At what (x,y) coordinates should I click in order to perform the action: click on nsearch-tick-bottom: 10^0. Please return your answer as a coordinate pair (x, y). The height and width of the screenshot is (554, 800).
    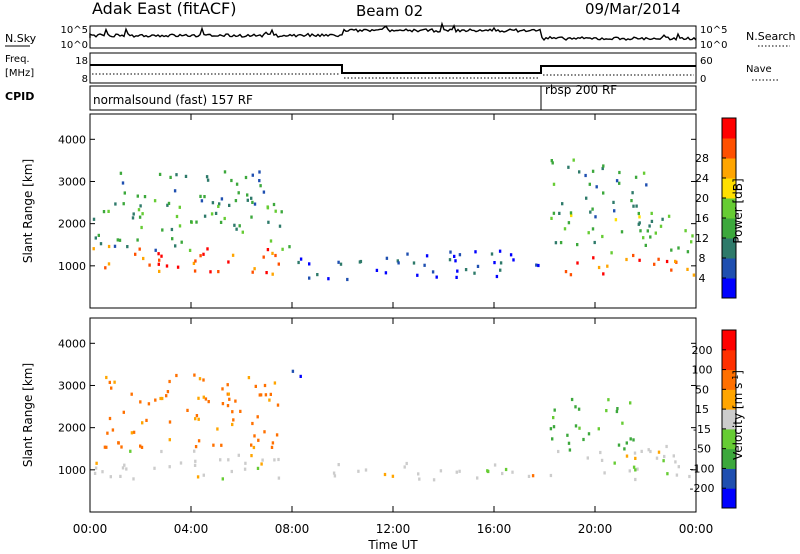
    Looking at the image, I should click on (713, 45).